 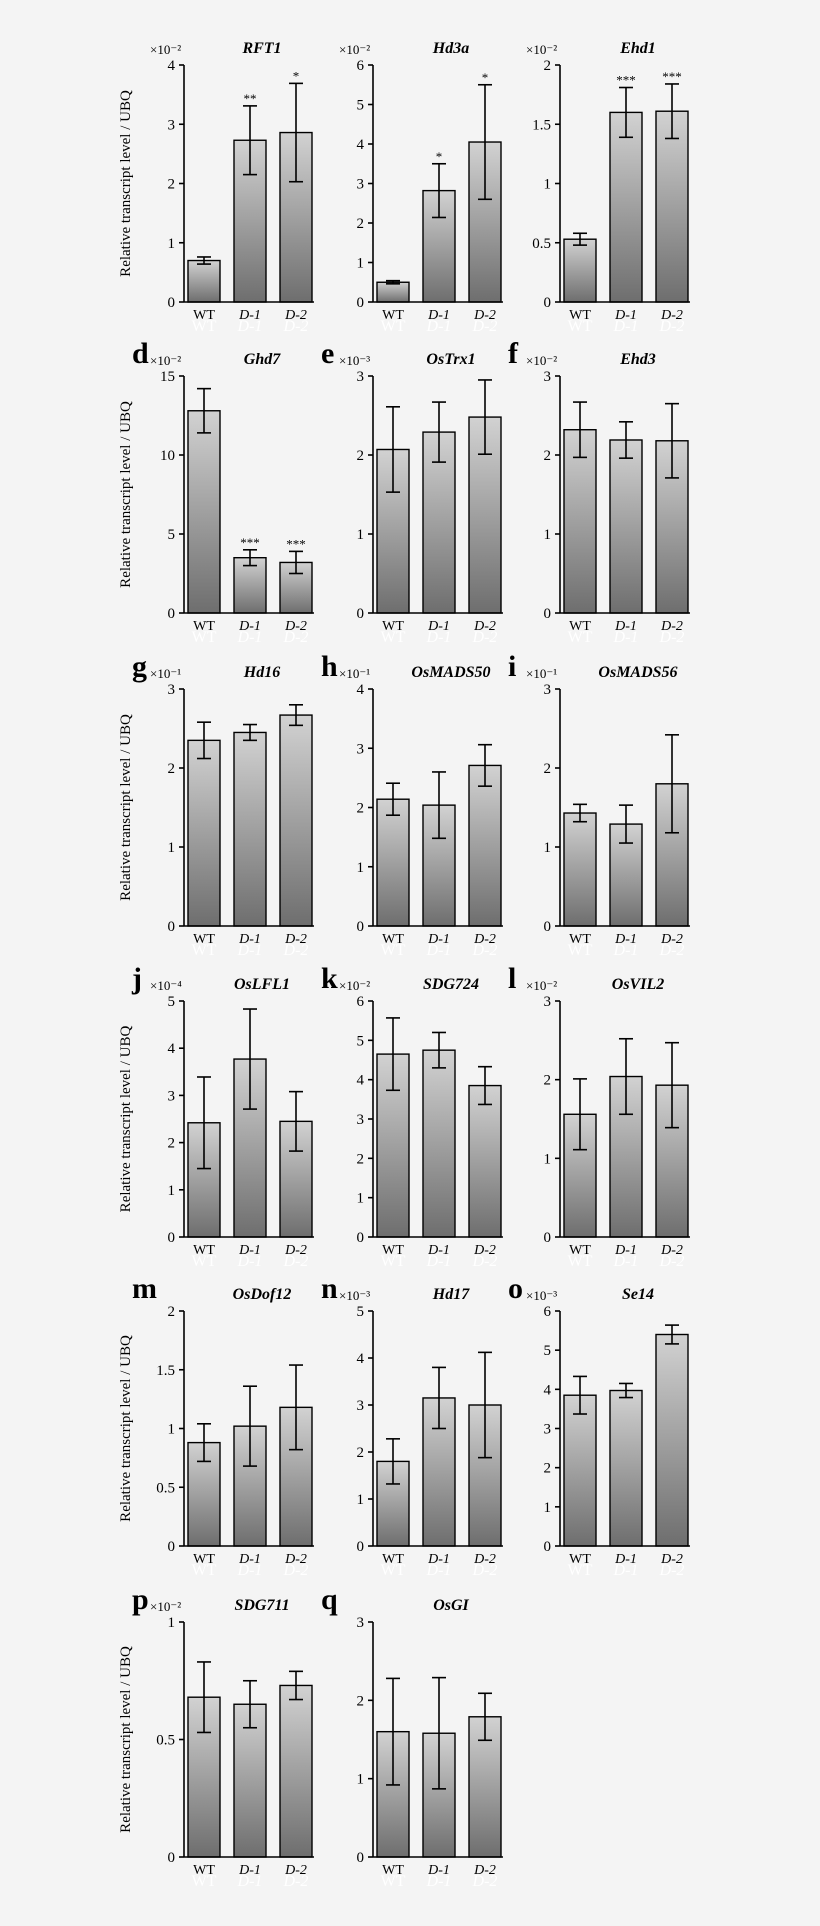 I want to click on y-tick-label: 10, so click(x=167, y=456).